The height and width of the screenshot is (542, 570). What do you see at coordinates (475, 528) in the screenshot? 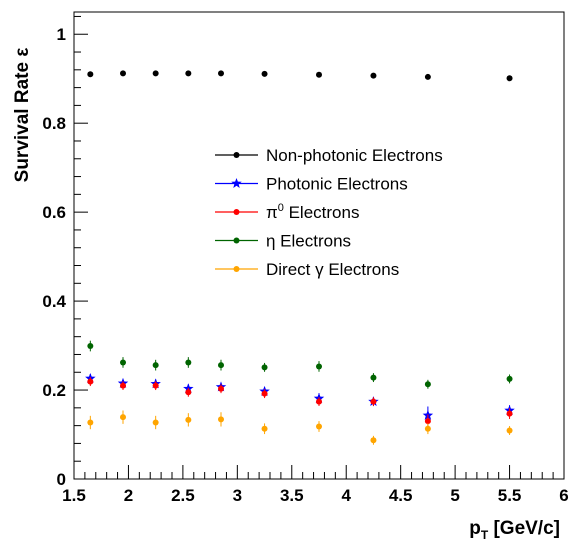
I see `x-axis-title-main: p` at bounding box center [475, 528].